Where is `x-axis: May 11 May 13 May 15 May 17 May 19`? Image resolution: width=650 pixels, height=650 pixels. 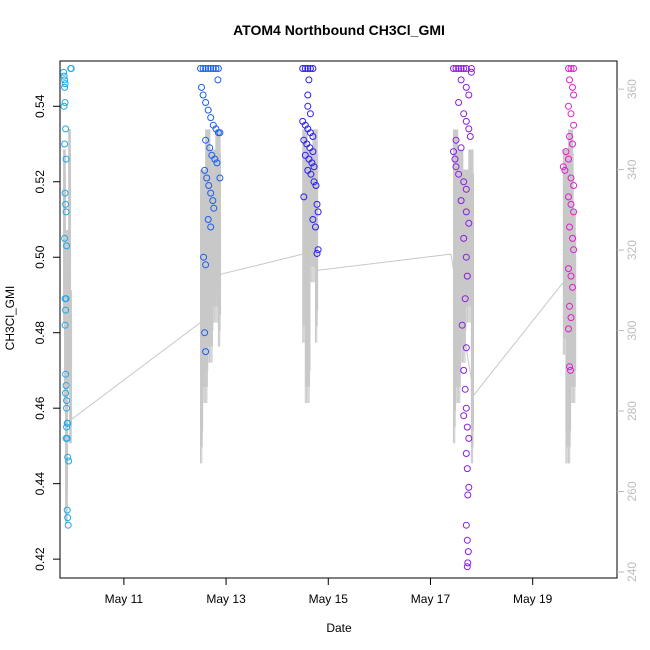
x-axis: May 11 May 13 May 15 May 17 May 19 is located at coordinates (329, 592).